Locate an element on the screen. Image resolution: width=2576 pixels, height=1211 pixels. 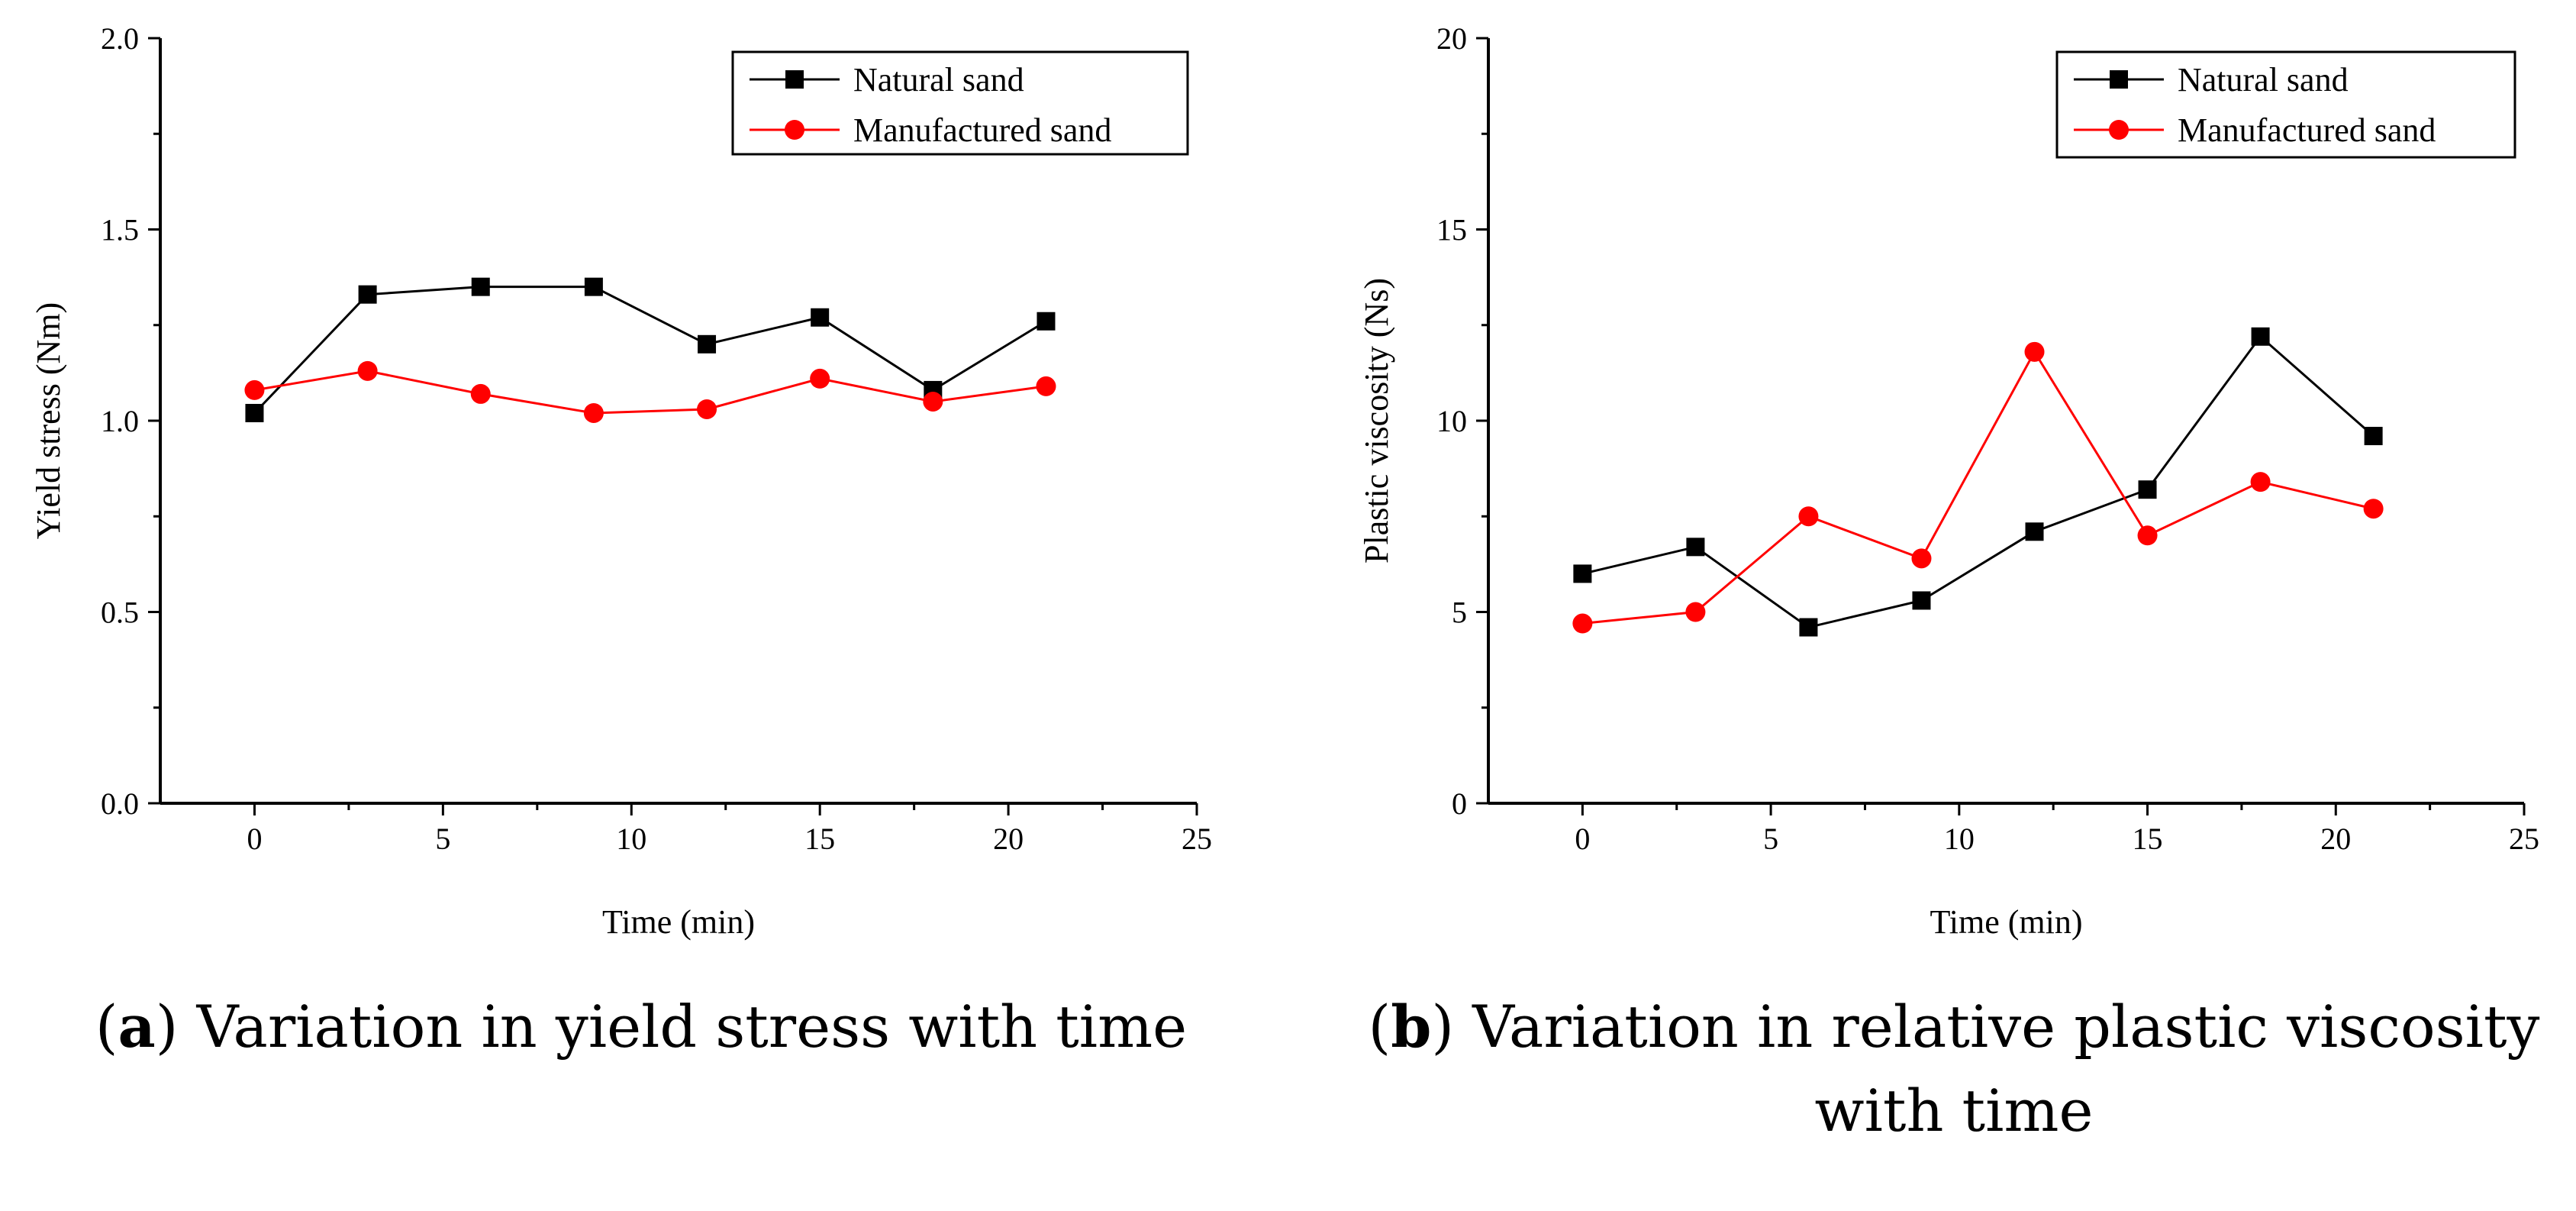
chart-b-y-axis-title: Plastic viscosity (Ns) is located at coordinates (1377, 421).